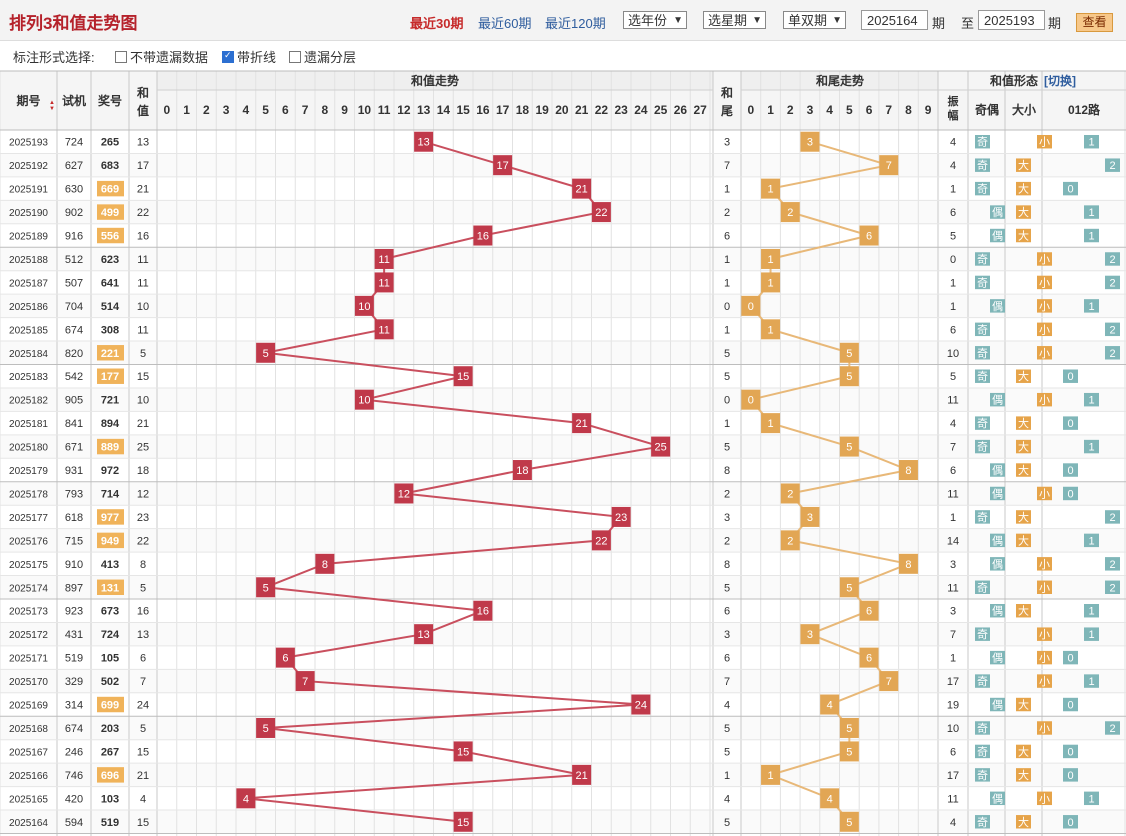 This screenshot has width=1126, height=836. What do you see at coordinates (305, 682) in the screenshot?
I see `sum-marker-label: 7` at bounding box center [305, 682].